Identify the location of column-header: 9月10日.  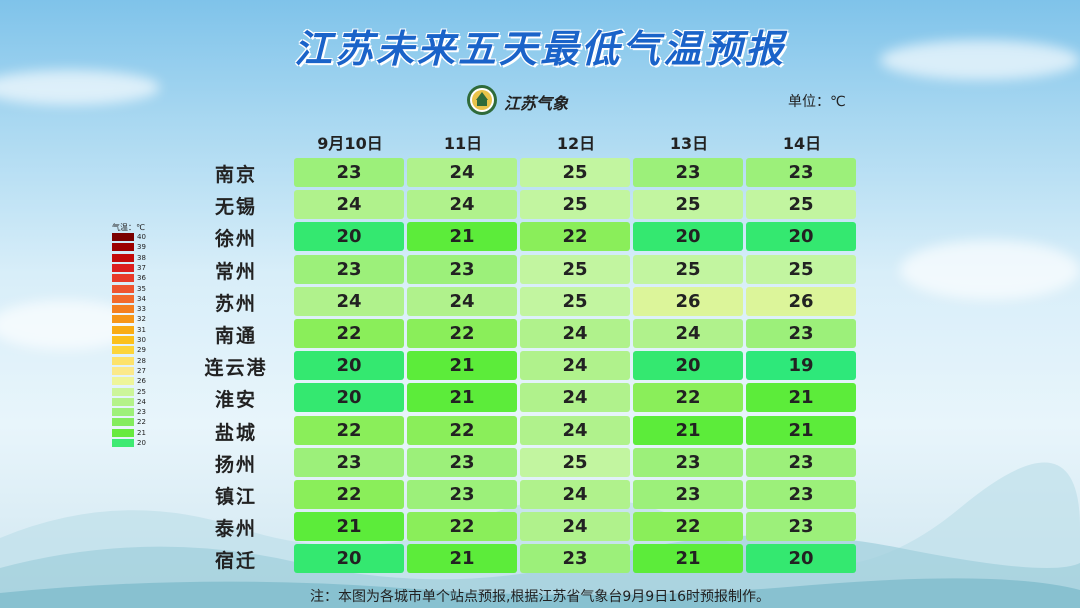
(350, 143).